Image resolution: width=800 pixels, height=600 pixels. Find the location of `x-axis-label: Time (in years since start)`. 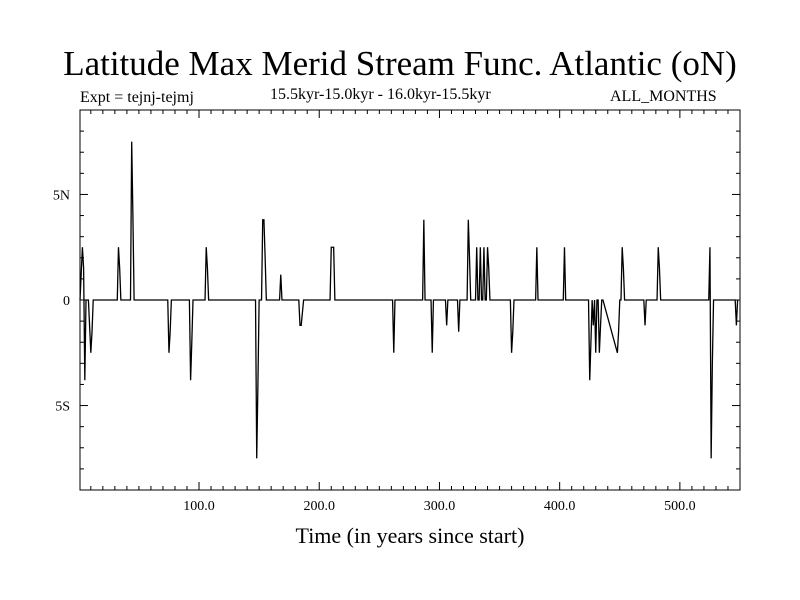

x-axis-label: Time (in years since start) is located at coordinates (410, 535).